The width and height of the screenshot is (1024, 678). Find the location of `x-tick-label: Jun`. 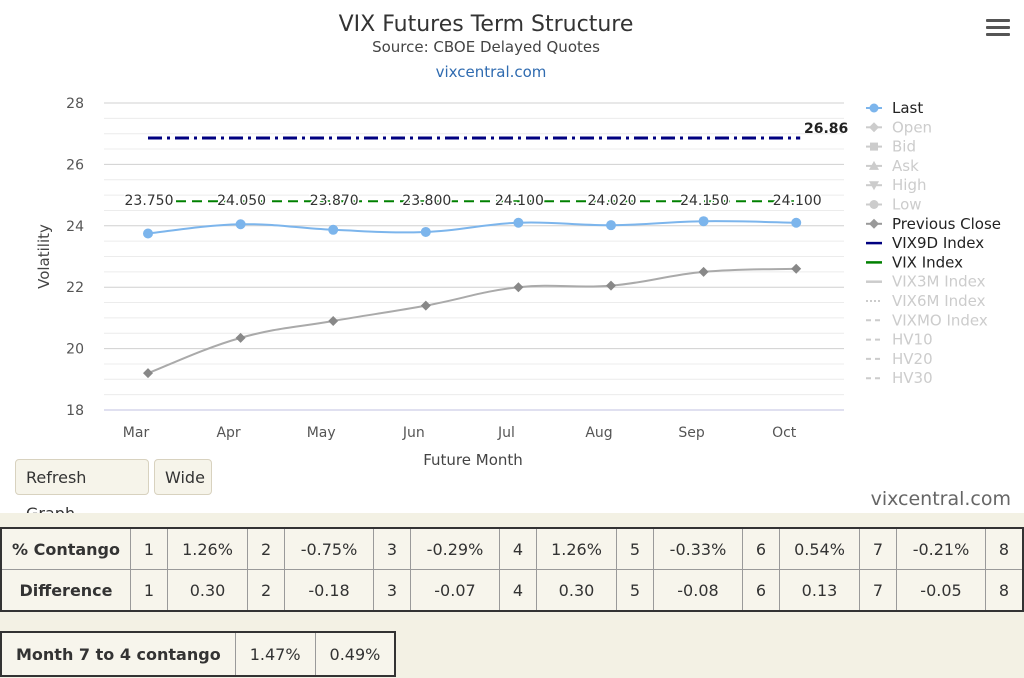

x-tick-label: Jun is located at coordinates (413, 433).